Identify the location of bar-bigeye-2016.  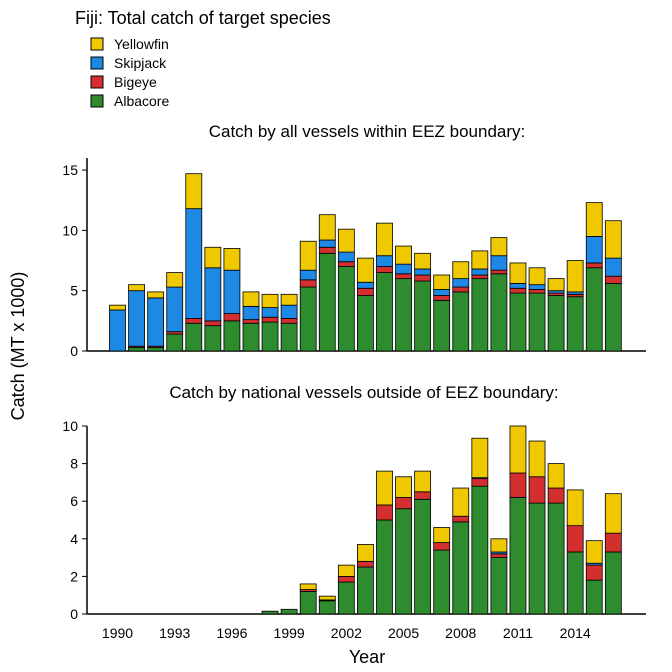
(613, 542).